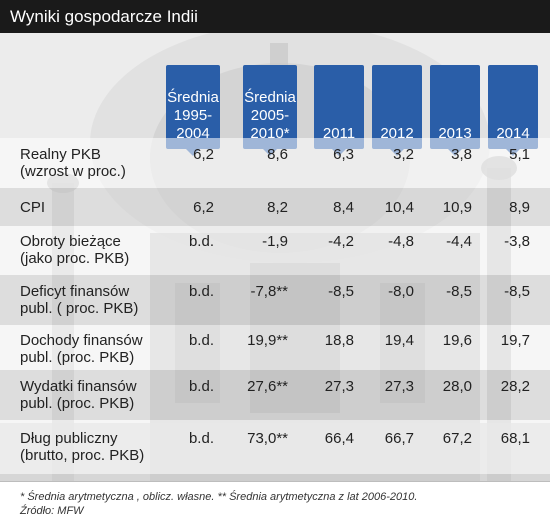 The width and height of the screenshot is (550, 531). I want to click on table-cell: 18,8, so click(339, 340).